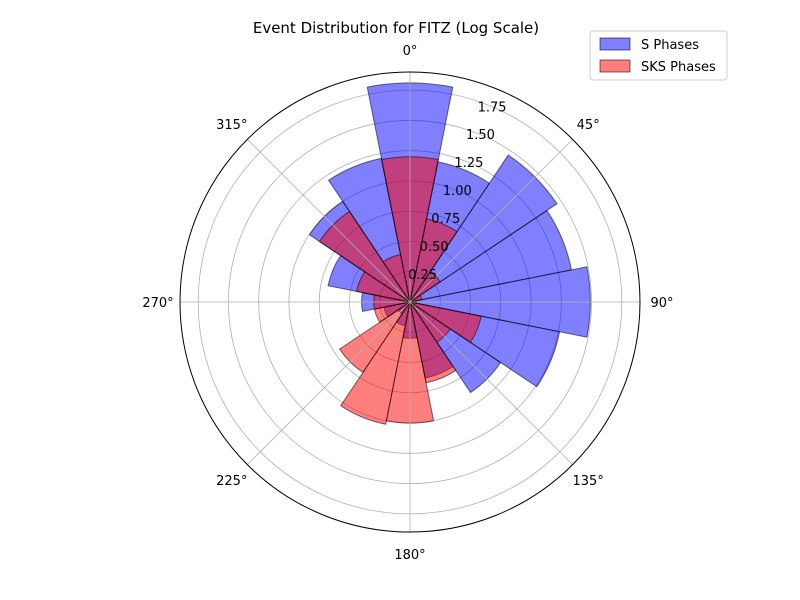 The width and height of the screenshot is (800, 600). I want to click on r-tick-label: 0.75, so click(445, 219).